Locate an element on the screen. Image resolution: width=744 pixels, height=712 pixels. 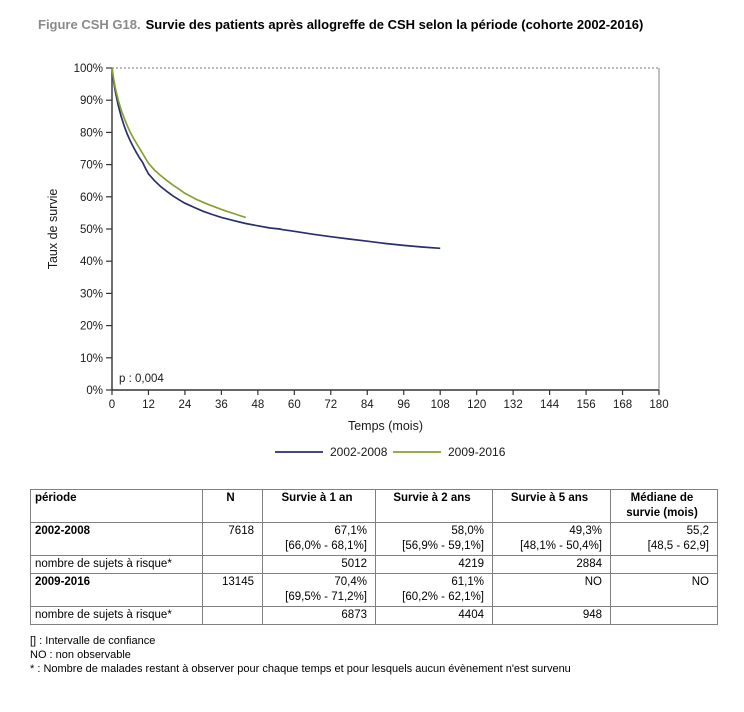
column-header: Survie à 2 ans is located at coordinates (434, 506).